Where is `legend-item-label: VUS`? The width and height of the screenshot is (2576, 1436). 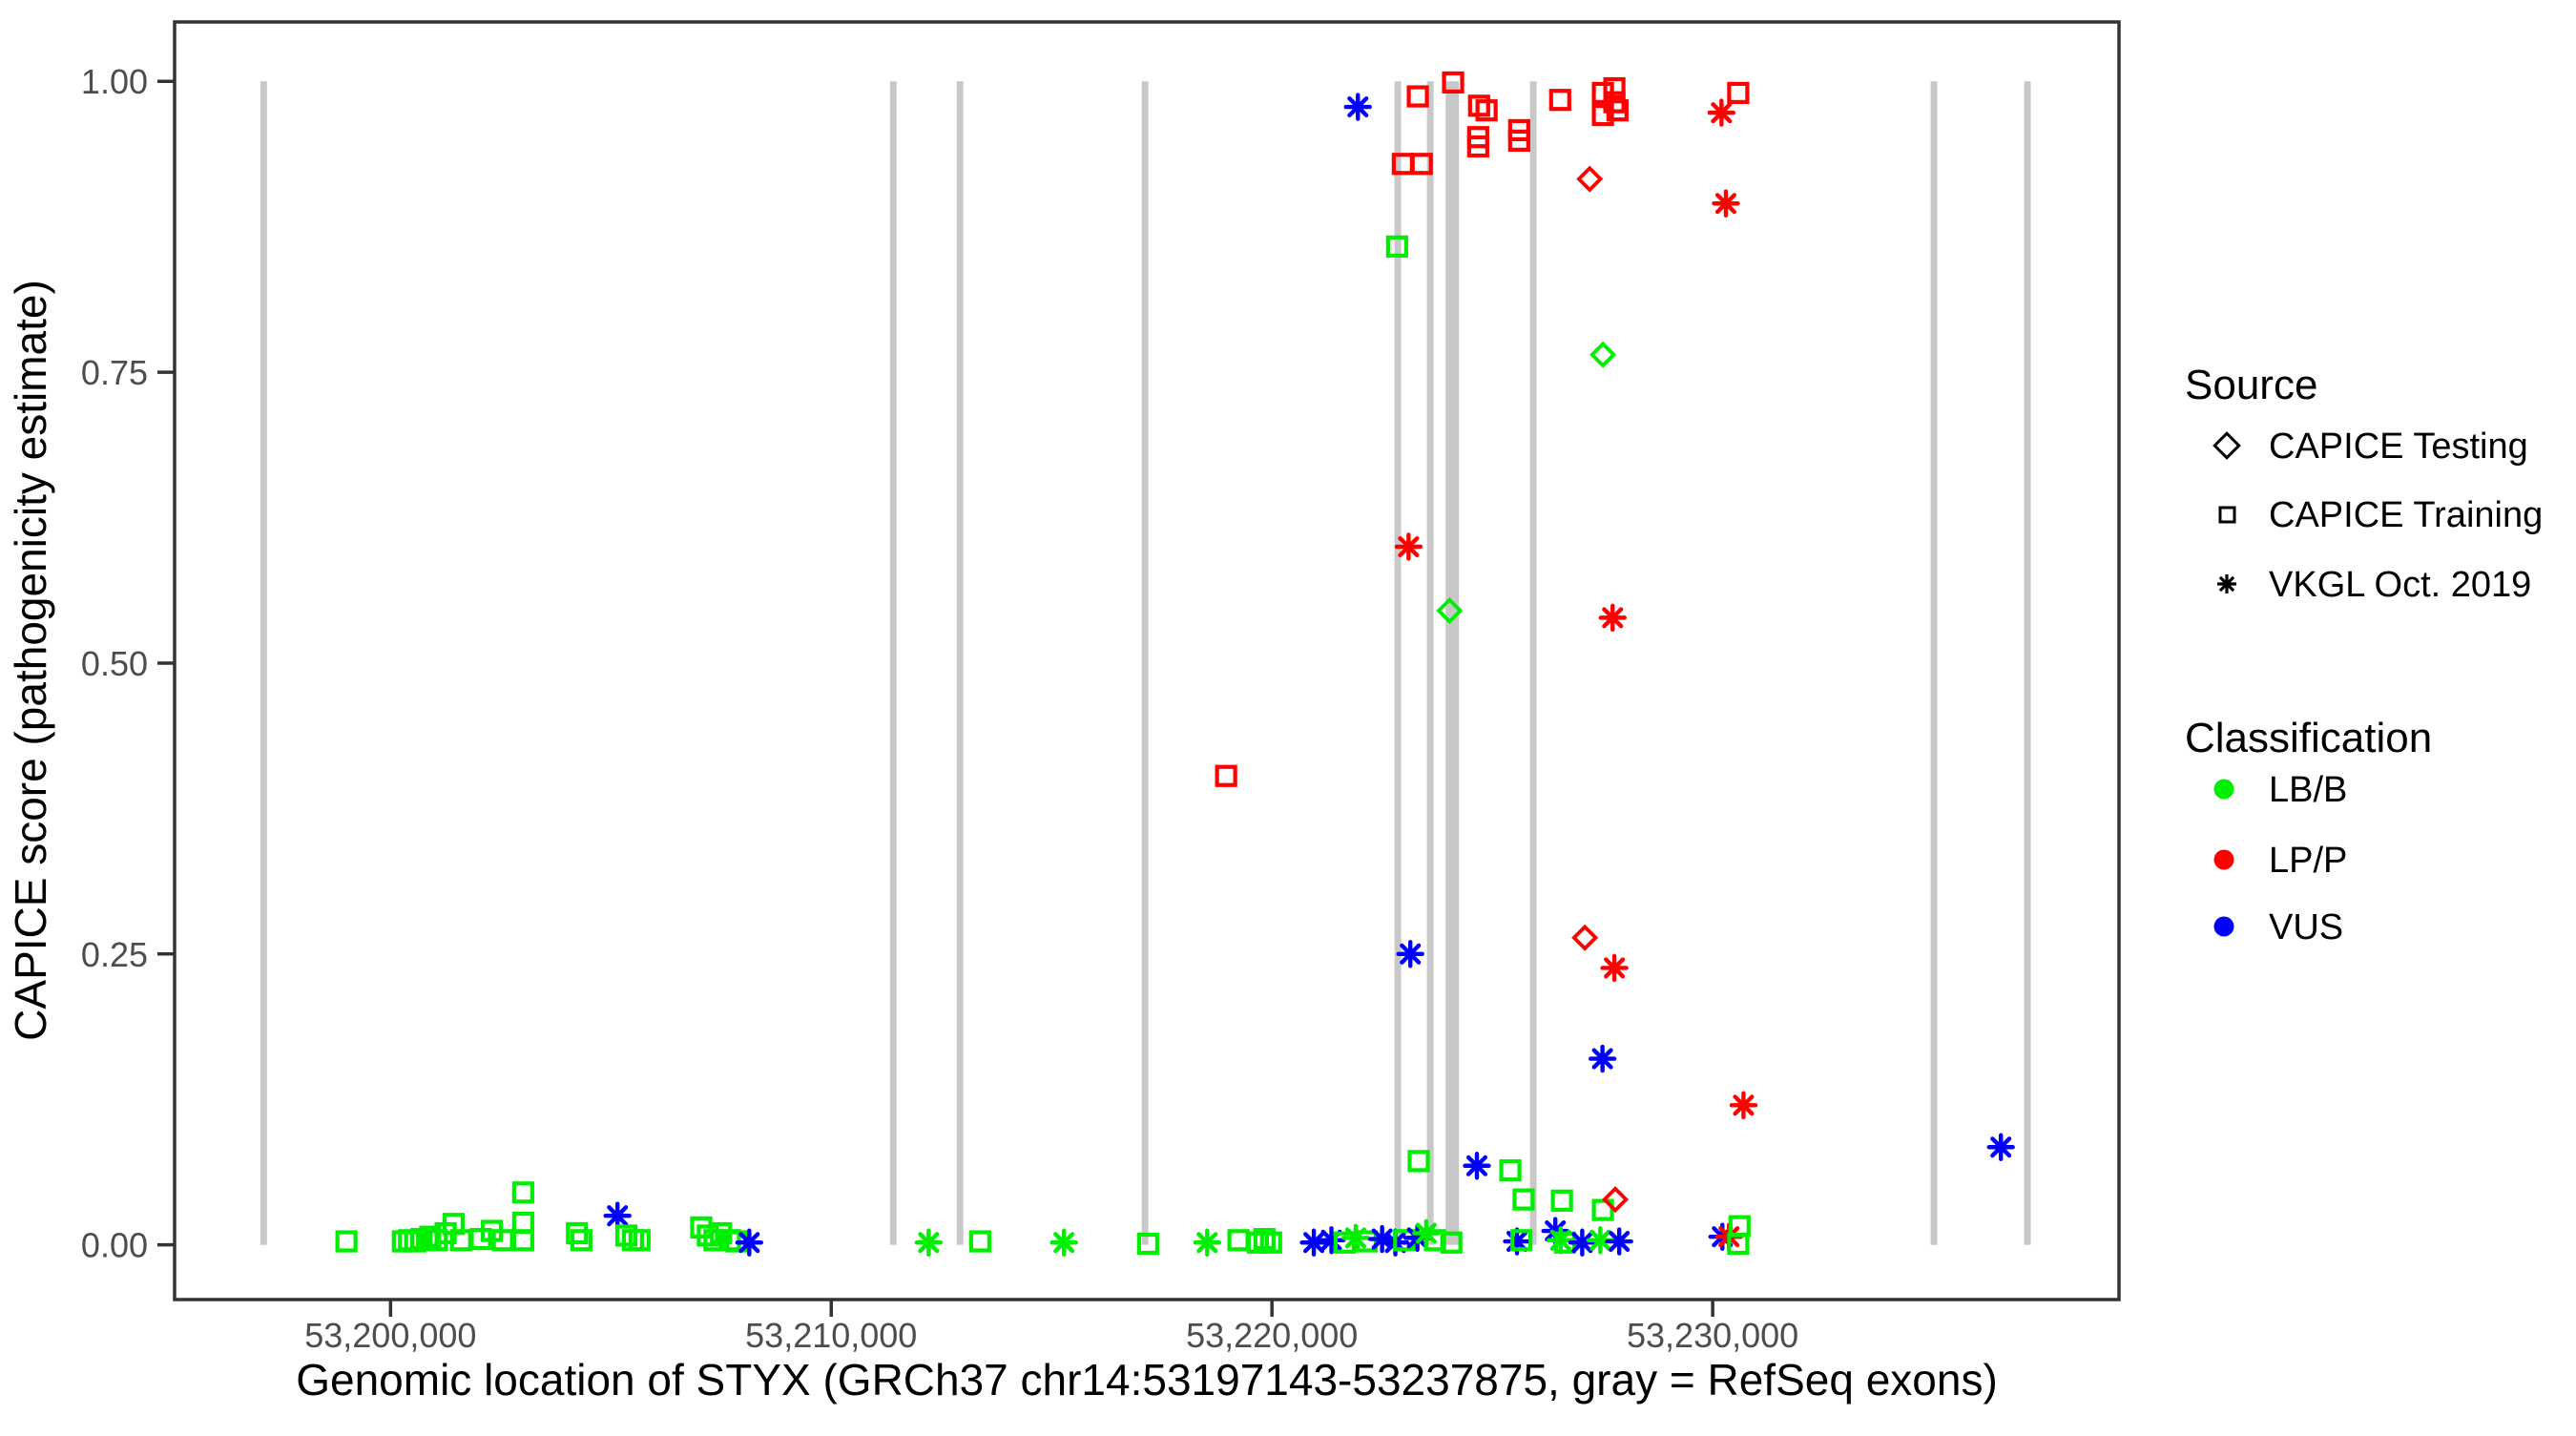 legend-item-label: VUS is located at coordinates (2306, 927).